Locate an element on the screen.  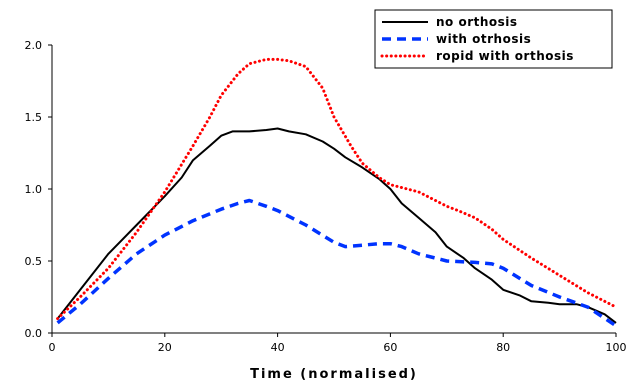
y-tick-label: 1.5 is located at coordinates (34, 117).